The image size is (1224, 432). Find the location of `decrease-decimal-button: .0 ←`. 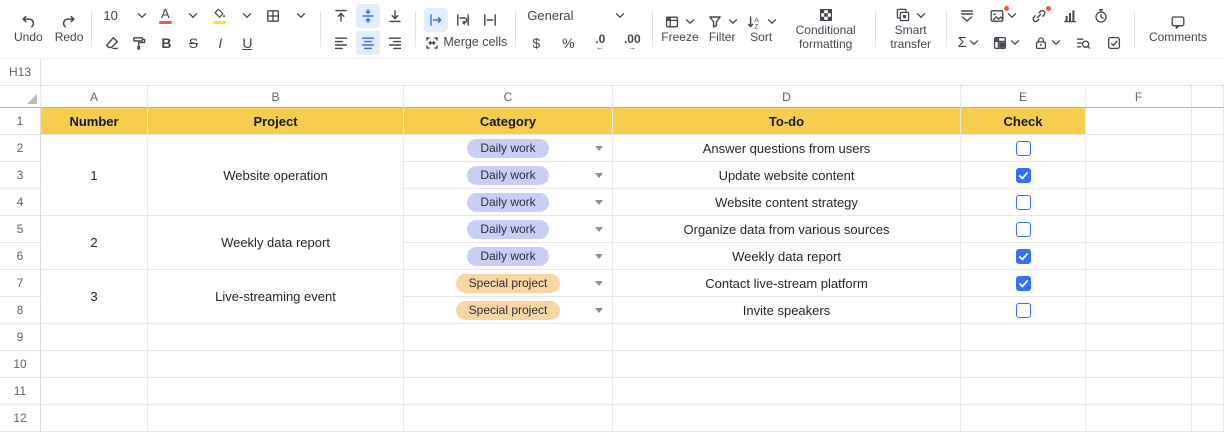

decrease-decimal-button: .0 ← is located at coordinates (600, 43).